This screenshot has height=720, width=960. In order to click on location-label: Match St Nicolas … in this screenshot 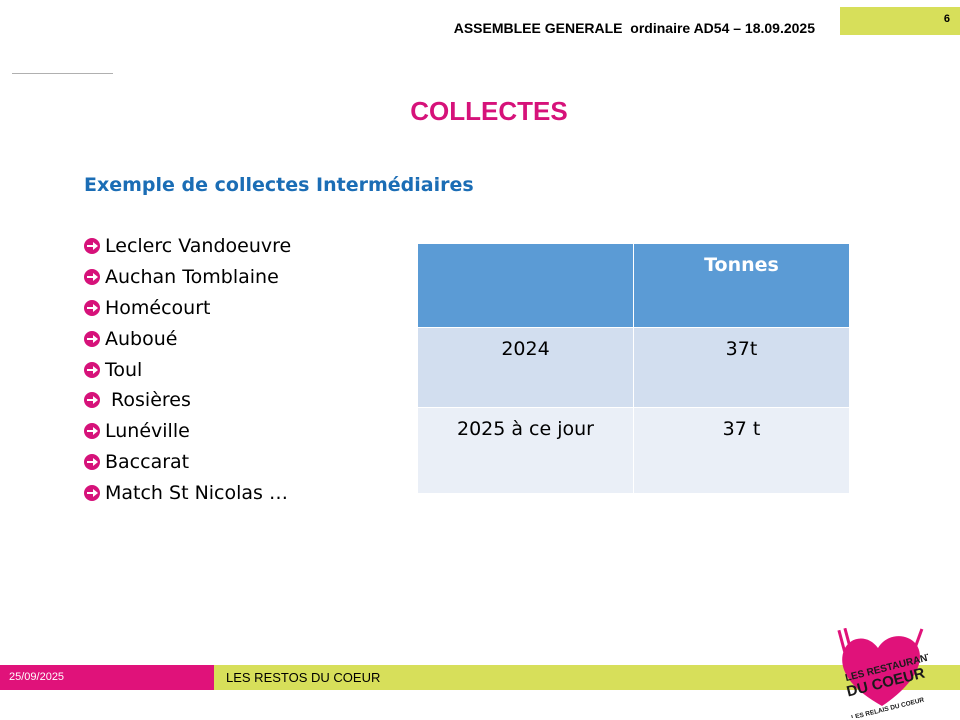, I will do `click(196, 492)`.